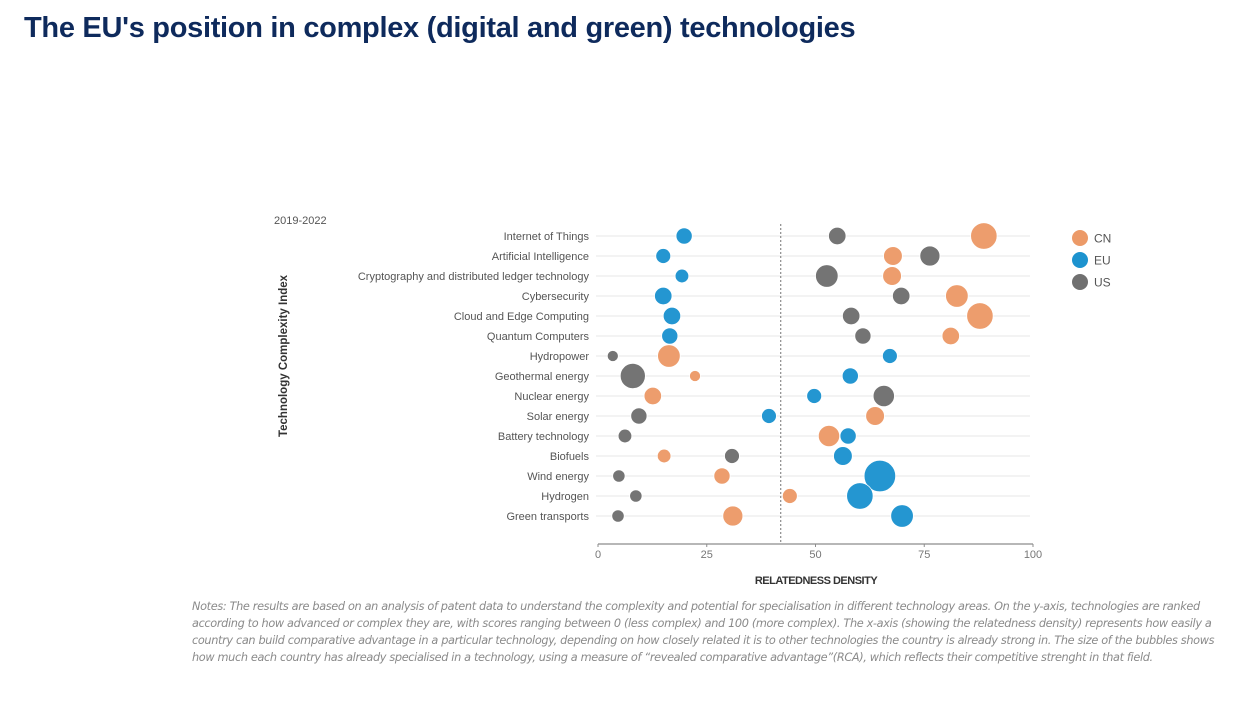  What do you see at coordinates (540, 257) in the screenshot?
I see `row-label: Artificial Intelligence` at bounding box center [540, 257].